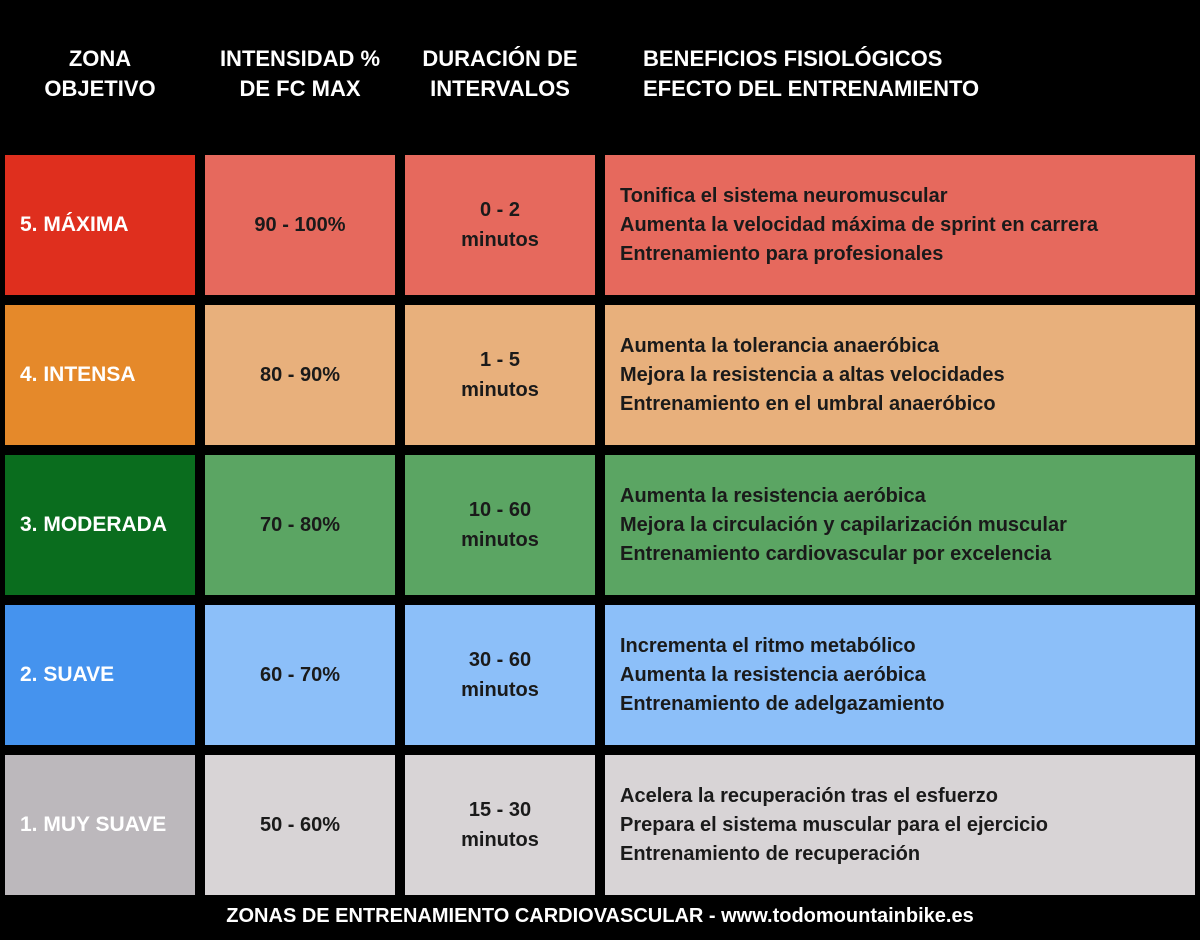 Image resolution: width=1200 pixels, height=940 pixels. What do you see at coordinates (809, 795) in the screenshot?
I see `benefit-line: Acelera la recuperación tras el esfuerzo` at bounding box center [809, 795].